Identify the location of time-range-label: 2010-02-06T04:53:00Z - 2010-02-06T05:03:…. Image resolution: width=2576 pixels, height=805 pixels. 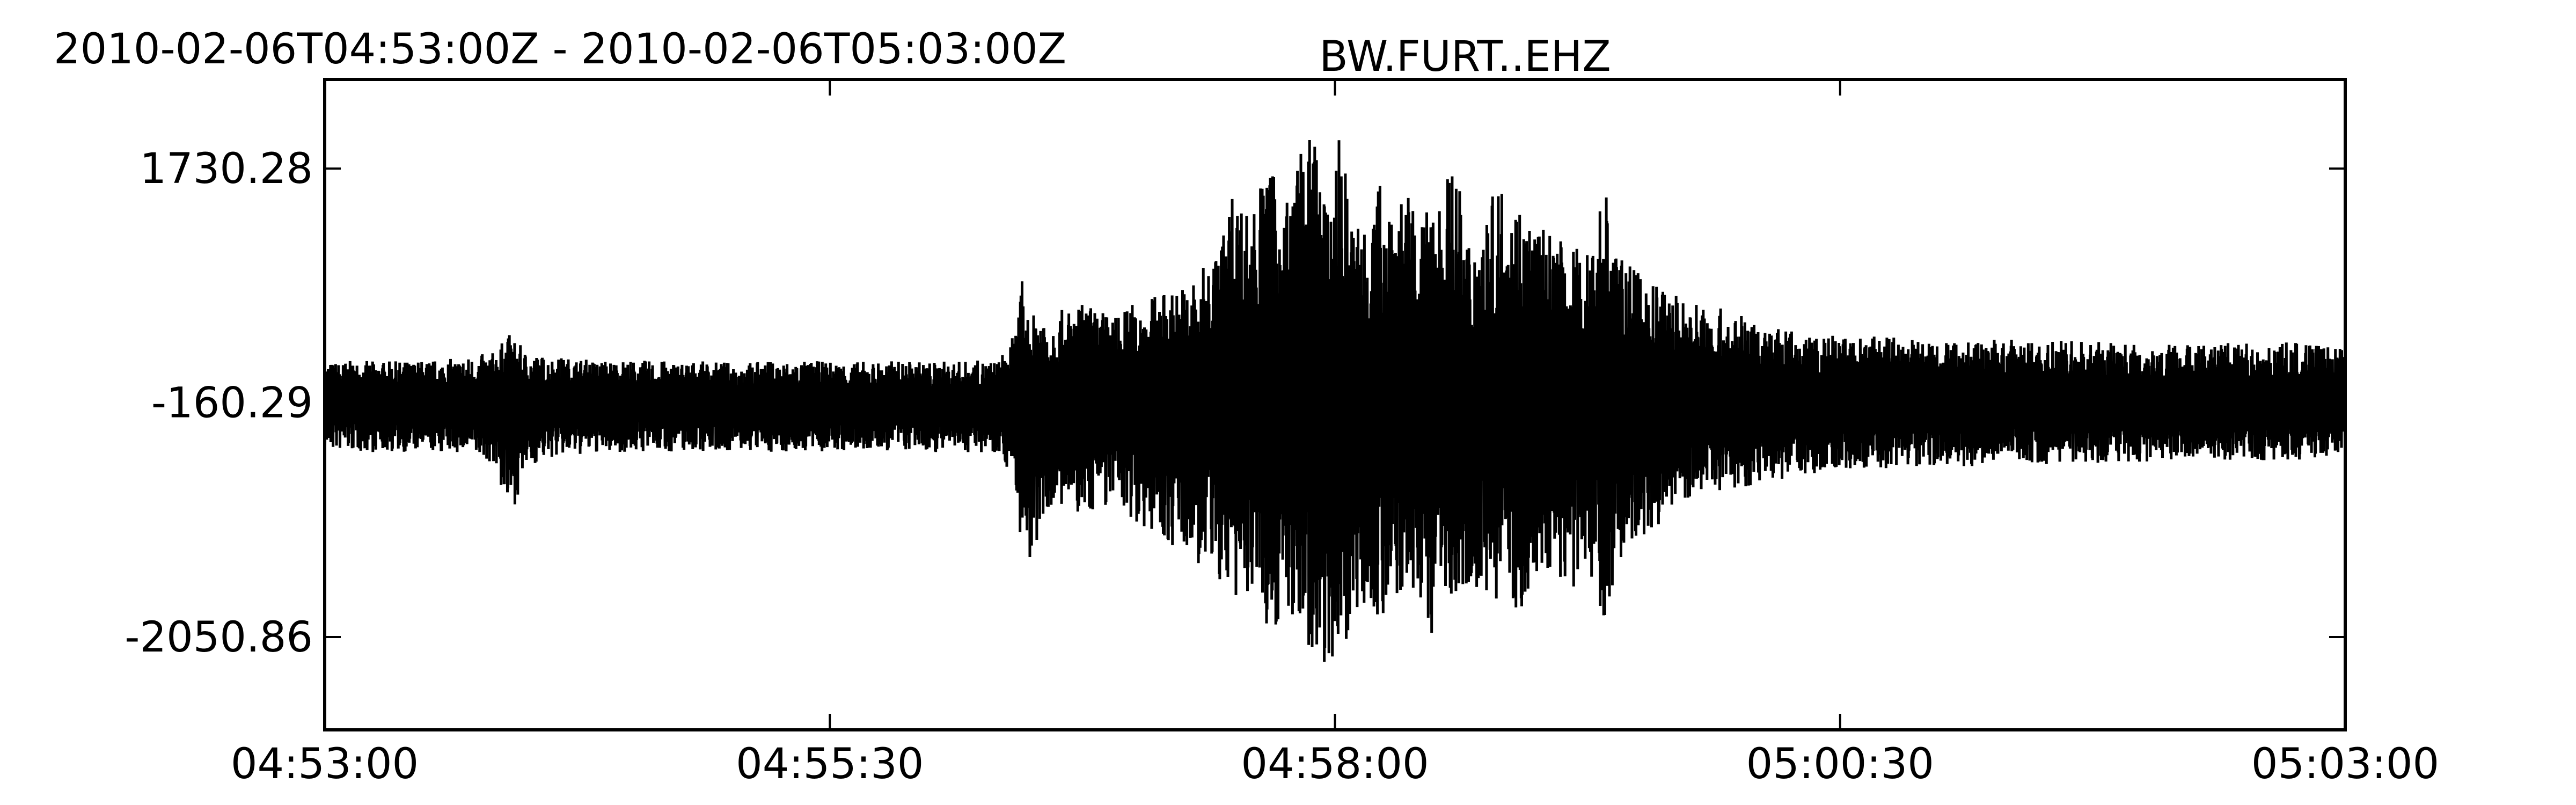
(560, 49).